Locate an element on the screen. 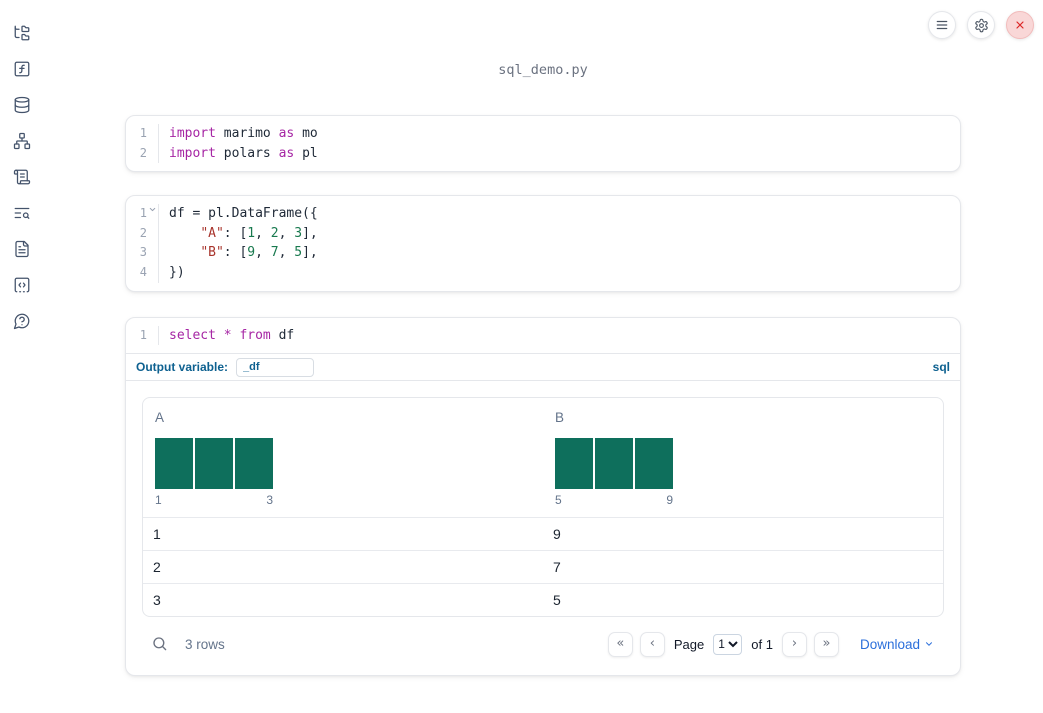  last-page-button: » is located at coordinates (826, 644).